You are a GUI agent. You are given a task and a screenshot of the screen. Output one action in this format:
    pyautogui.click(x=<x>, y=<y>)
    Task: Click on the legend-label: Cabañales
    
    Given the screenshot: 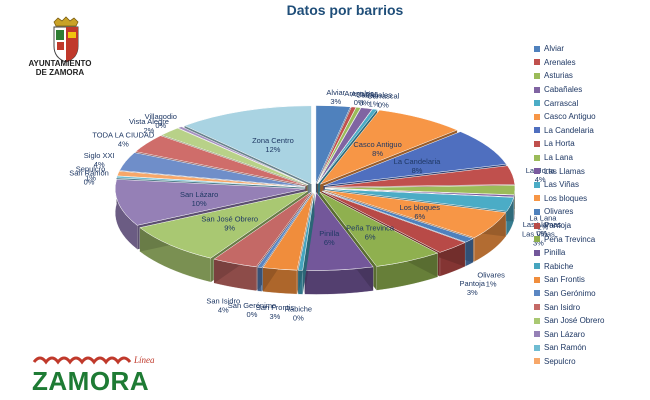 What is the action you would take?
    pyautogui.click(x=563, y=90)
    